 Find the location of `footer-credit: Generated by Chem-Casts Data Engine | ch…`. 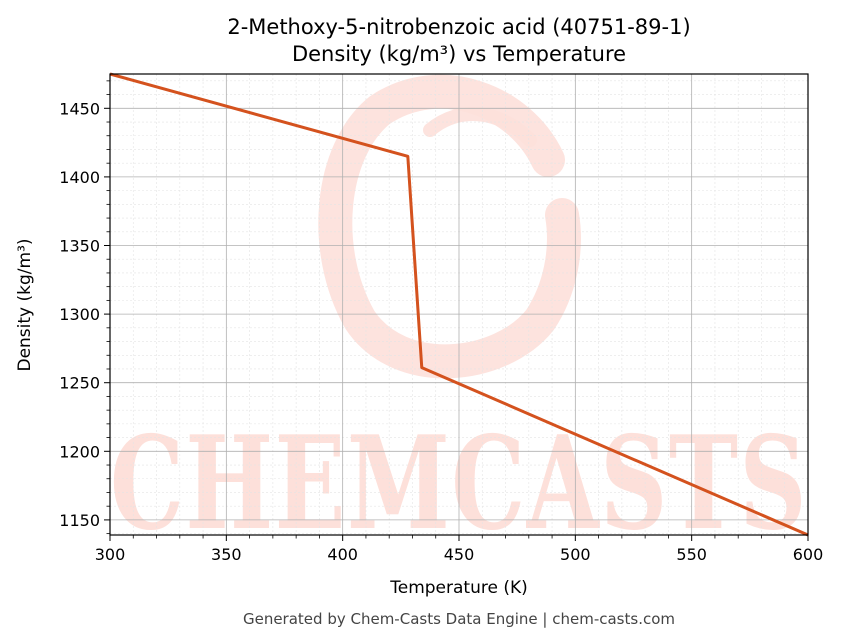

footer-credit: Generated by Chem-Casts Data Engine | ch… is located at coordinates (459, 619).